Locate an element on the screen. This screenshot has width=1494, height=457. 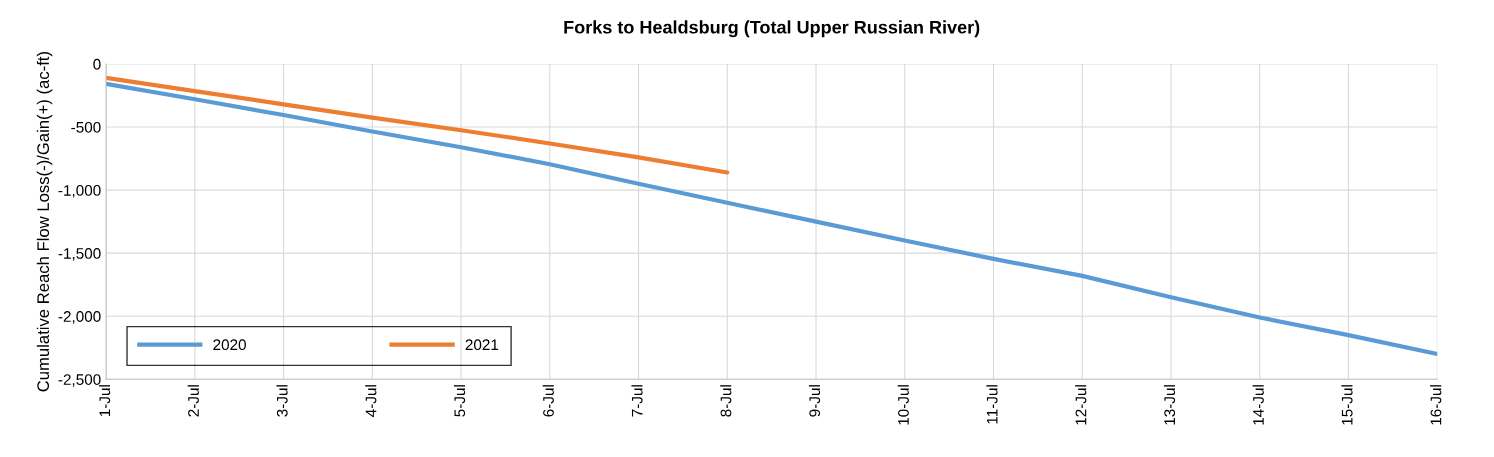
chart-title: Forks to Healdsburg (Total Upper Russian River) is located at coordinates (772, 29).